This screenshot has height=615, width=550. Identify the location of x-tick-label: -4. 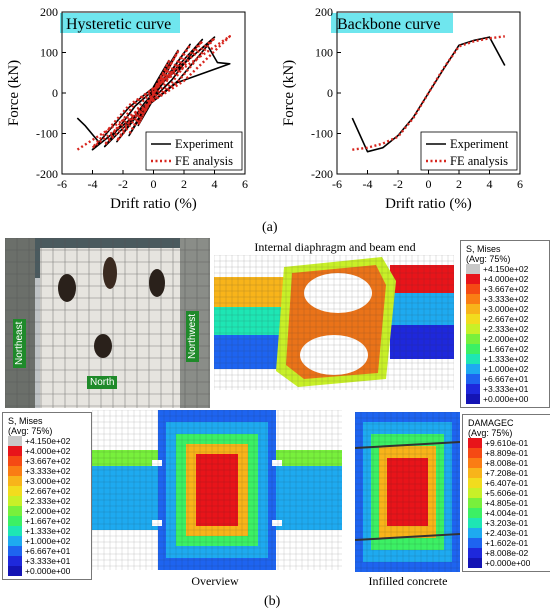
(368, 184).